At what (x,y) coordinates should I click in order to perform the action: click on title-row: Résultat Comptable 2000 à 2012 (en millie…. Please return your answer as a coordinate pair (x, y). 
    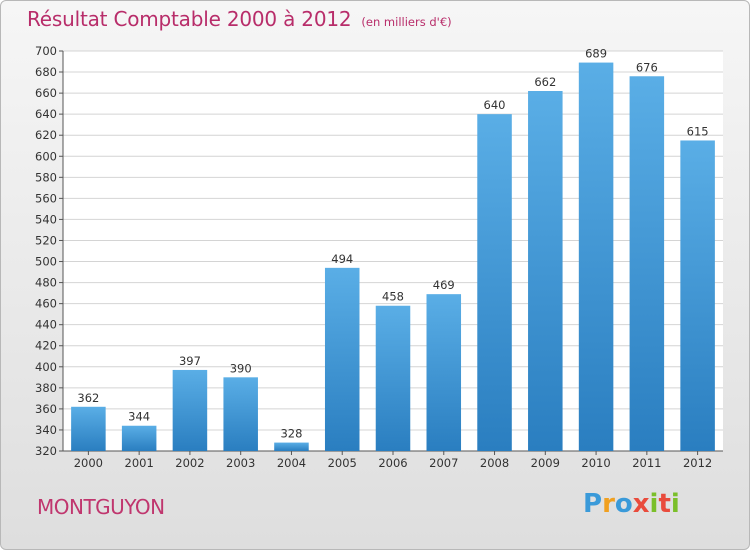
    Looking at the image, I should click on (239, 19).